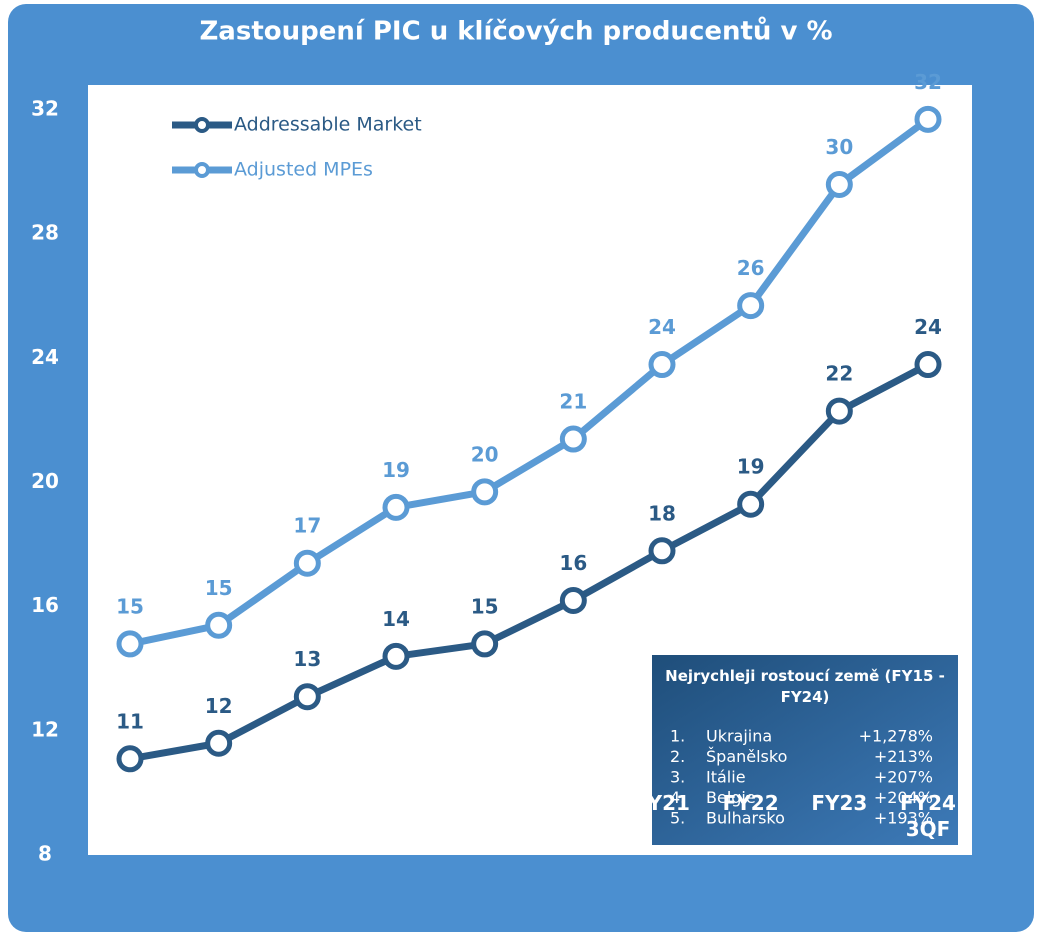  I want to click on legend-label: Addressable Market, so click(328, 125).